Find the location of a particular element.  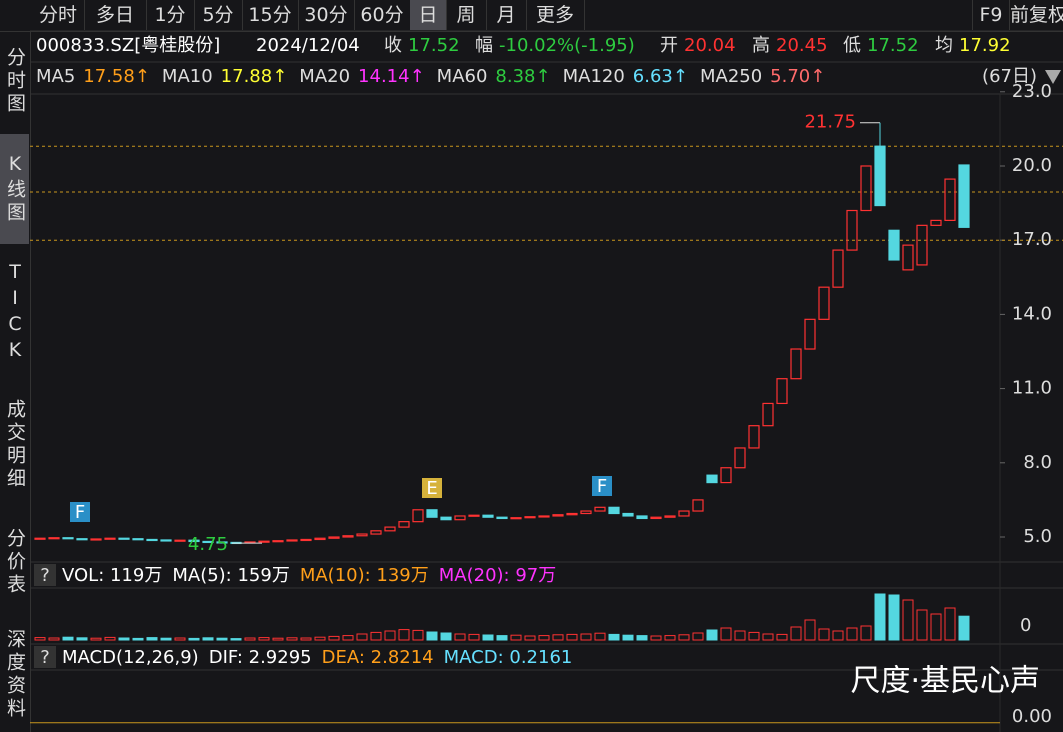

tab: 更多 is located at coordinates (555, 15).